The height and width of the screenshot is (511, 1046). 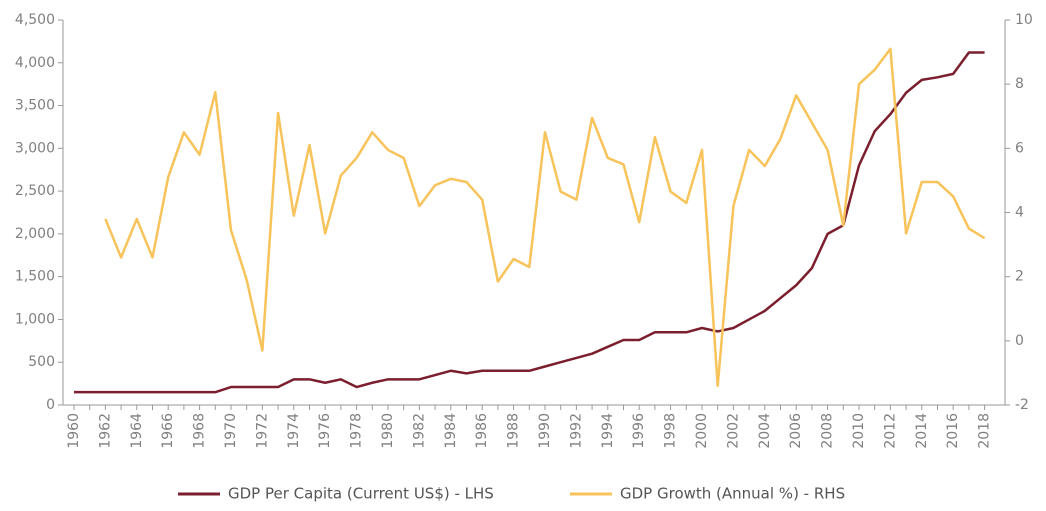 What do you see at coordinates (35, 319) in the screenshot?
I see `y-tick-label: 1,000` at bounding box center [35, 319].